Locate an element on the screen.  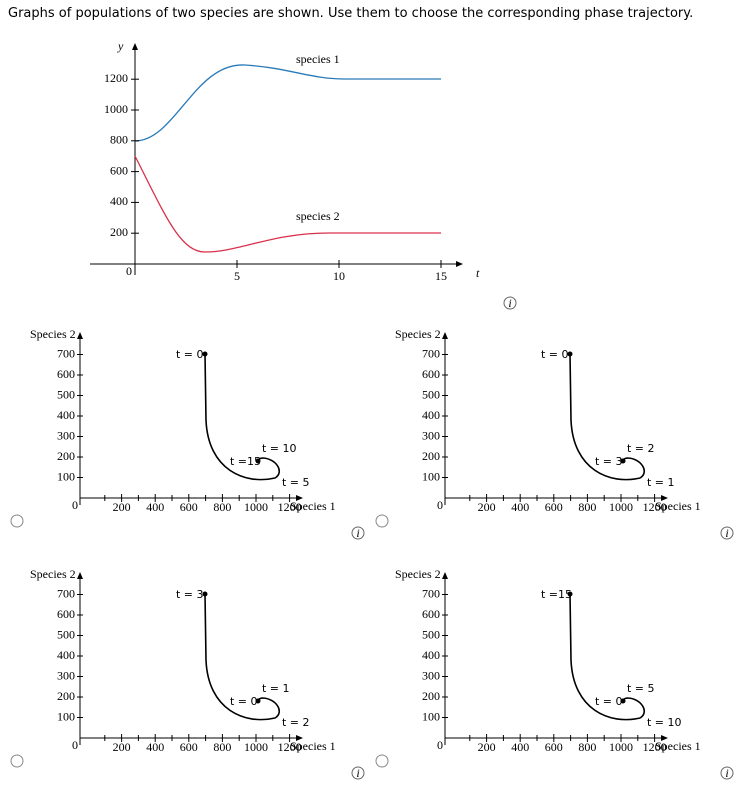
y-tick-label: 1000 is located at coordinates (116, 109).